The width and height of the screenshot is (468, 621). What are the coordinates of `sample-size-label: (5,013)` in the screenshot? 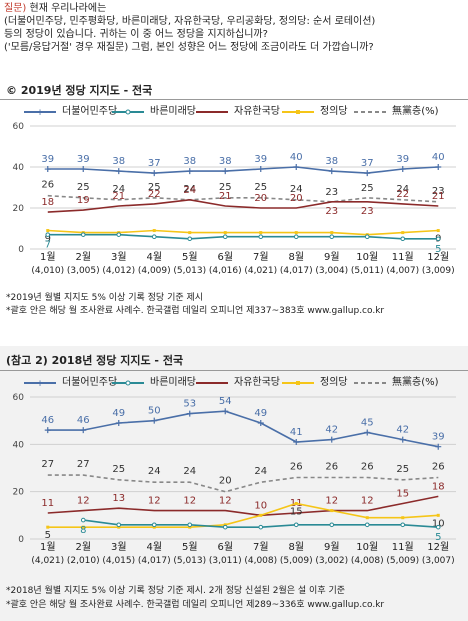 It's located at (189, 271).